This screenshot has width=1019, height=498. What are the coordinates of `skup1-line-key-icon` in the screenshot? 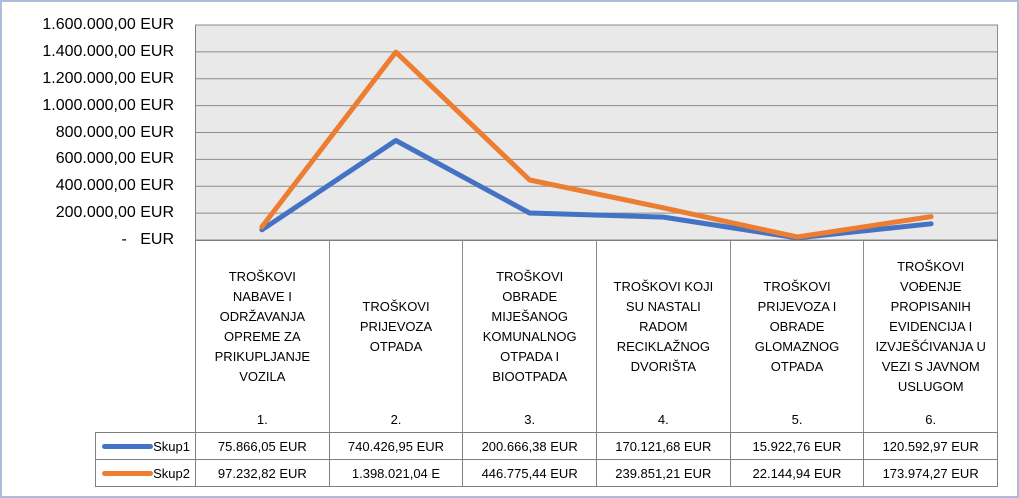 It's located at (128, 446).